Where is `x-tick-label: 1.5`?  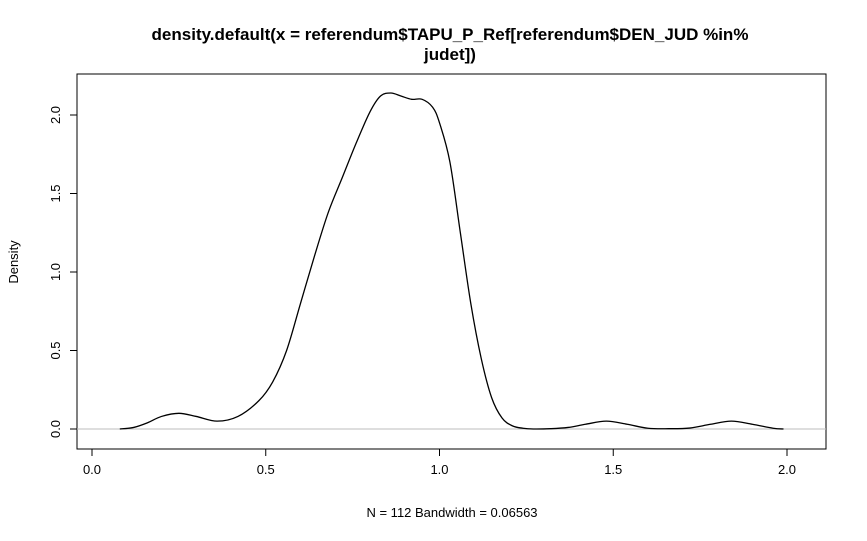
x-tick-label: 1.5 is located at coordinates (613, 469).